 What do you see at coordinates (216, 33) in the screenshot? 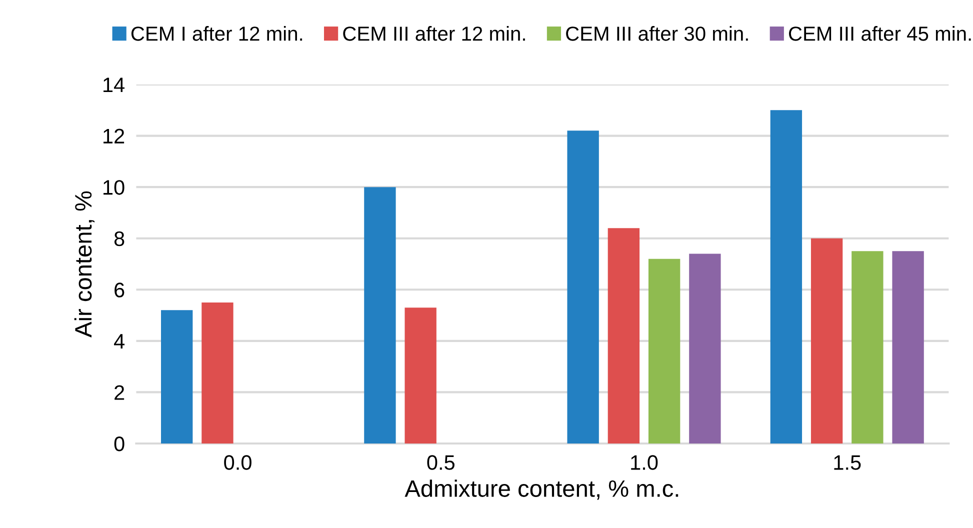
I see `legend-label: CEM I after 12 min.` at bounding box center [216, 33].